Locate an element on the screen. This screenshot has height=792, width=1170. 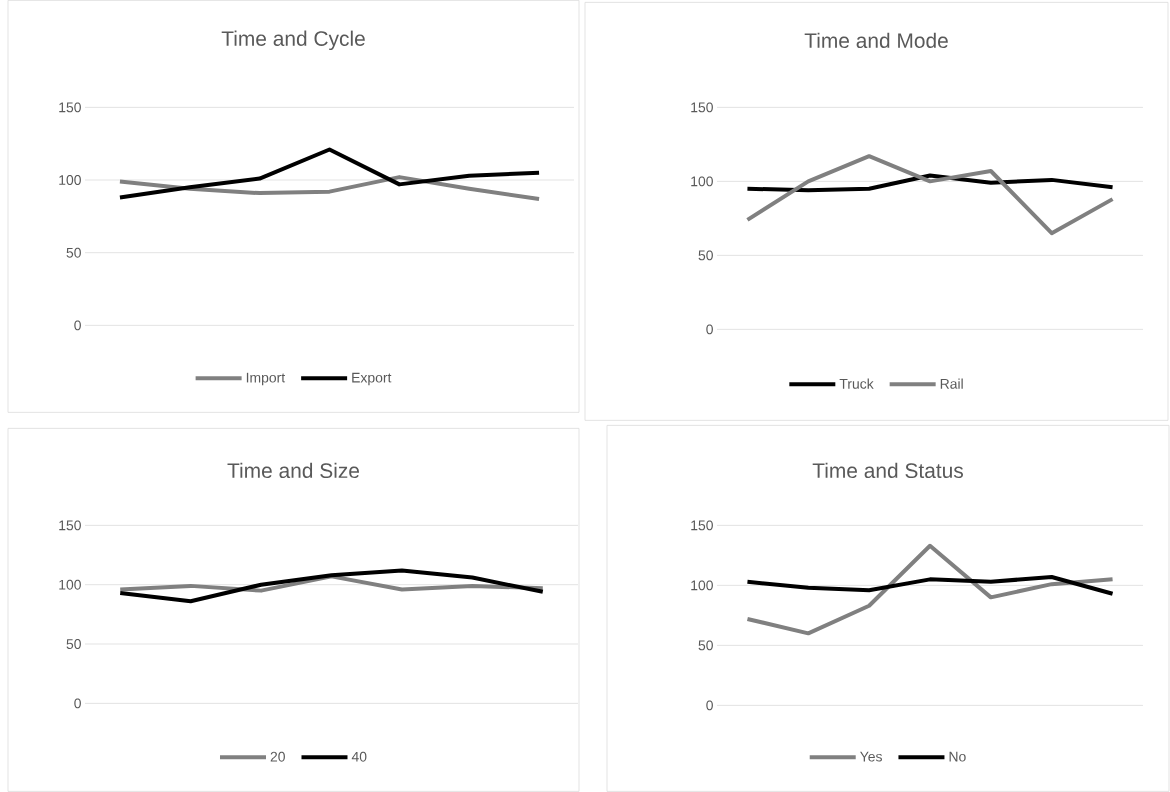
legend-label: 40 is located at coordinates (359, 756).